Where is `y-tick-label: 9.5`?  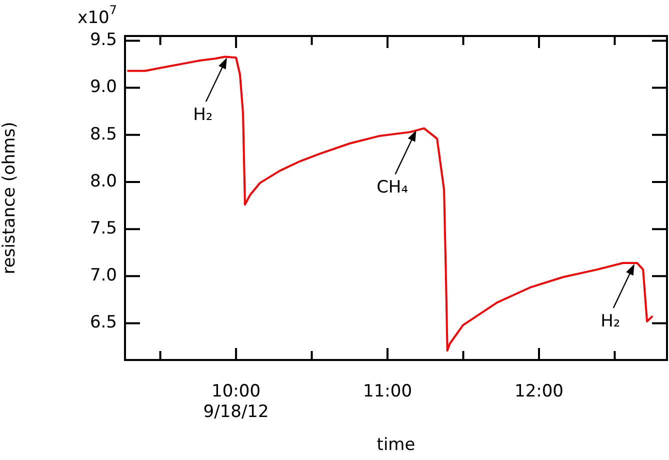
y-tick-label: 9.5 is located at coordinates (104, 40).